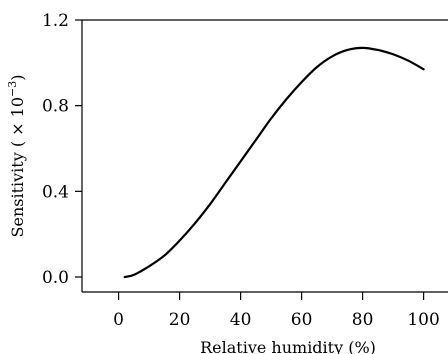  Describe the element at coordinates (55, 107) in the screenshot. I see `y-tick-label: 0.8` at that location.